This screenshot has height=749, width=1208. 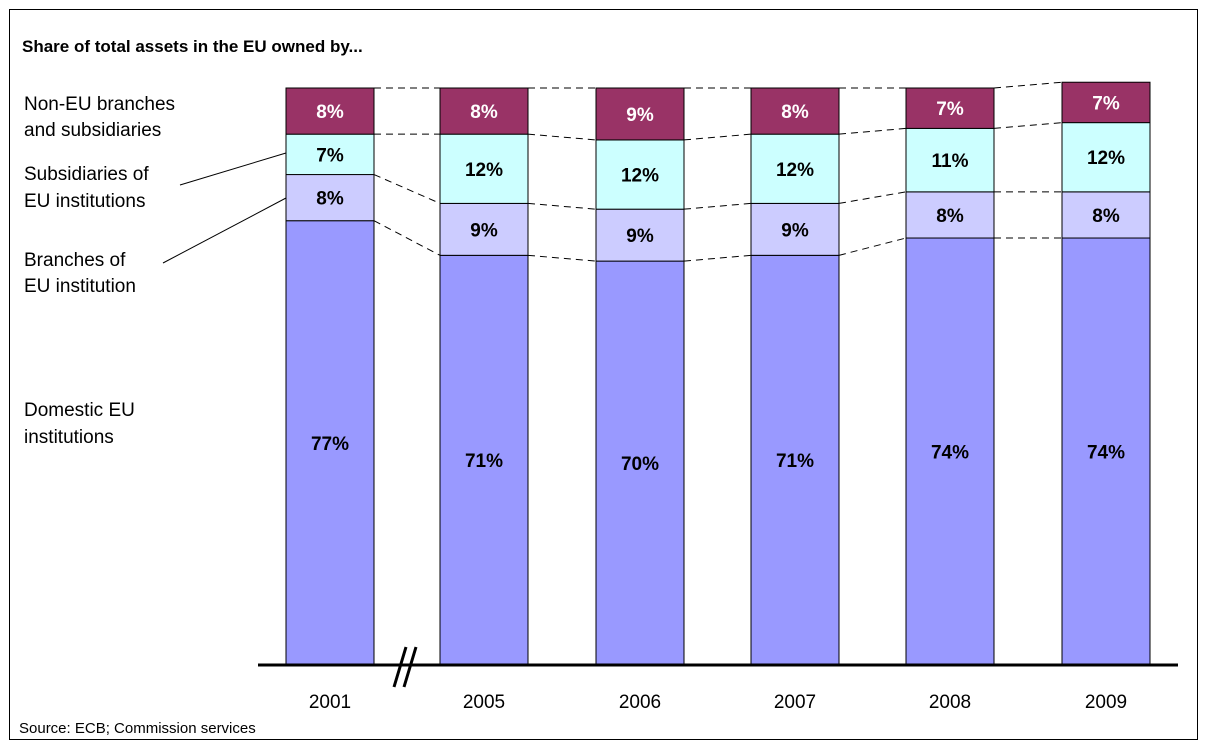 What do you see at coordinates (795, 702) in the screenshot?
I see `x-tick-label: 2007` at bounding box center [795, 702].